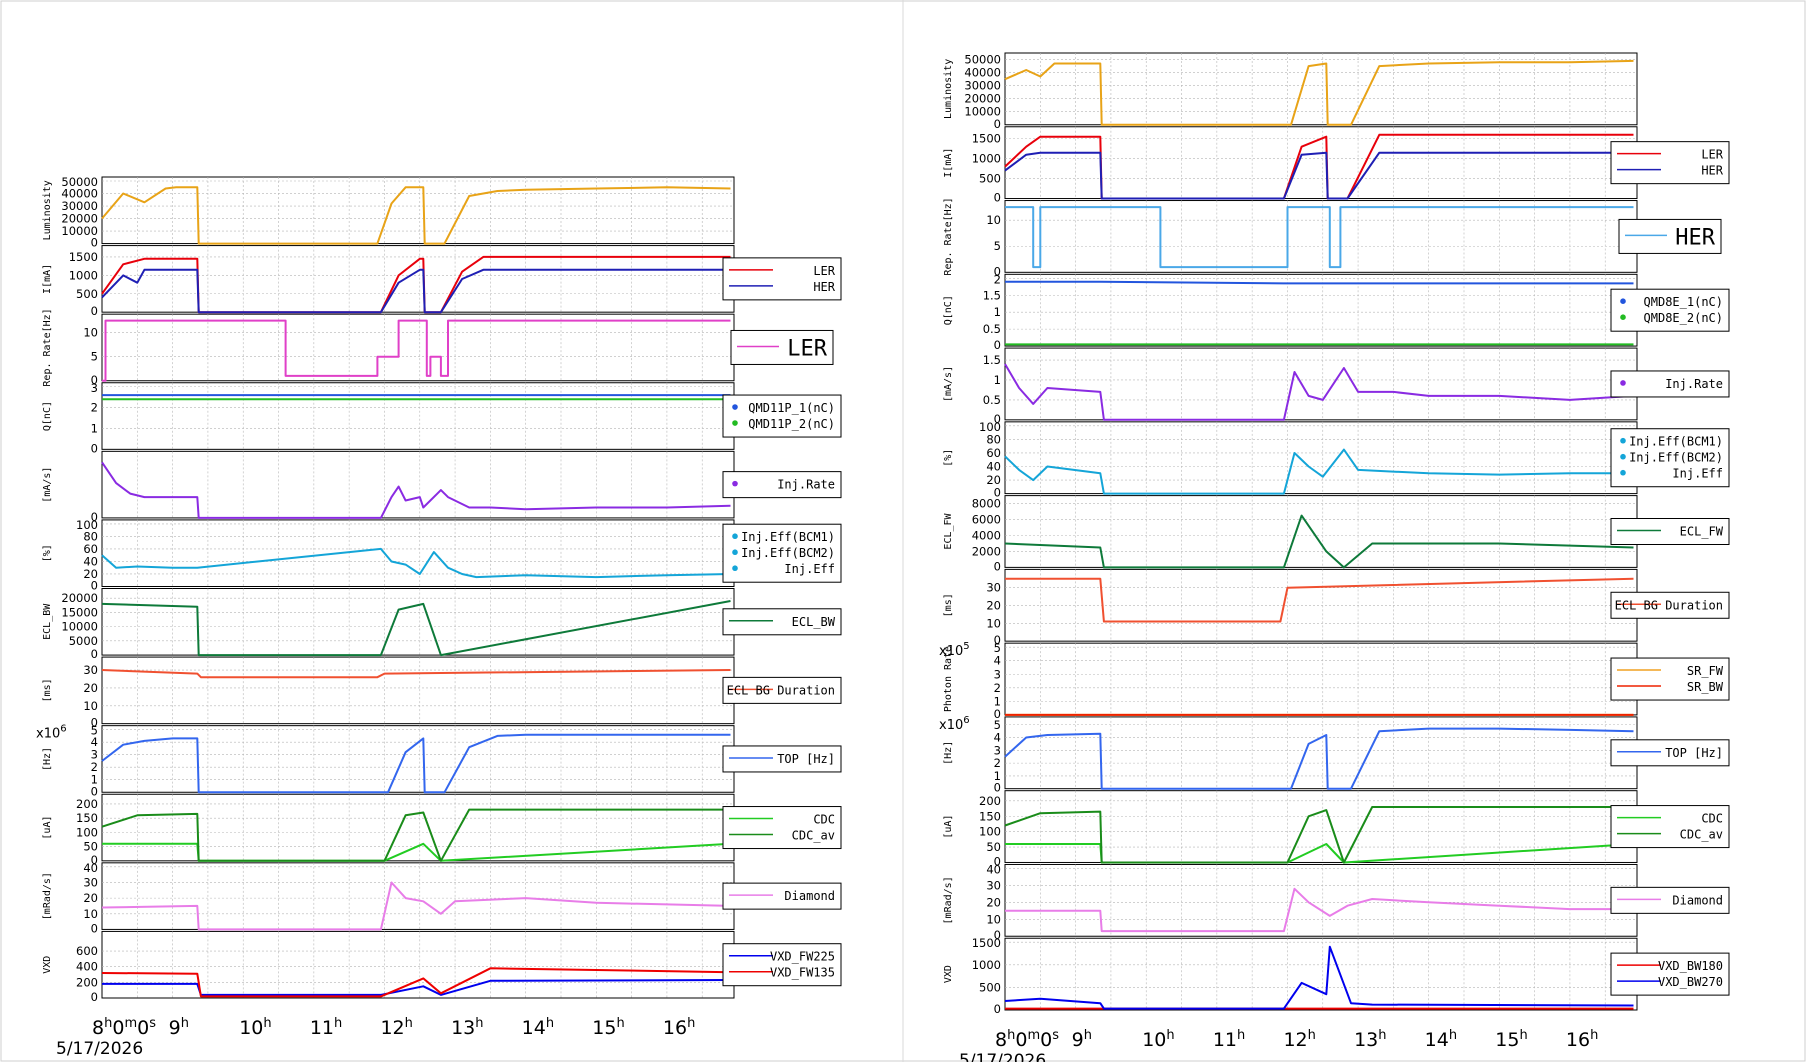 This screenshot has width=1806, height=1062. I want to click on axis-exponent-power: 5, so click(966, 646).